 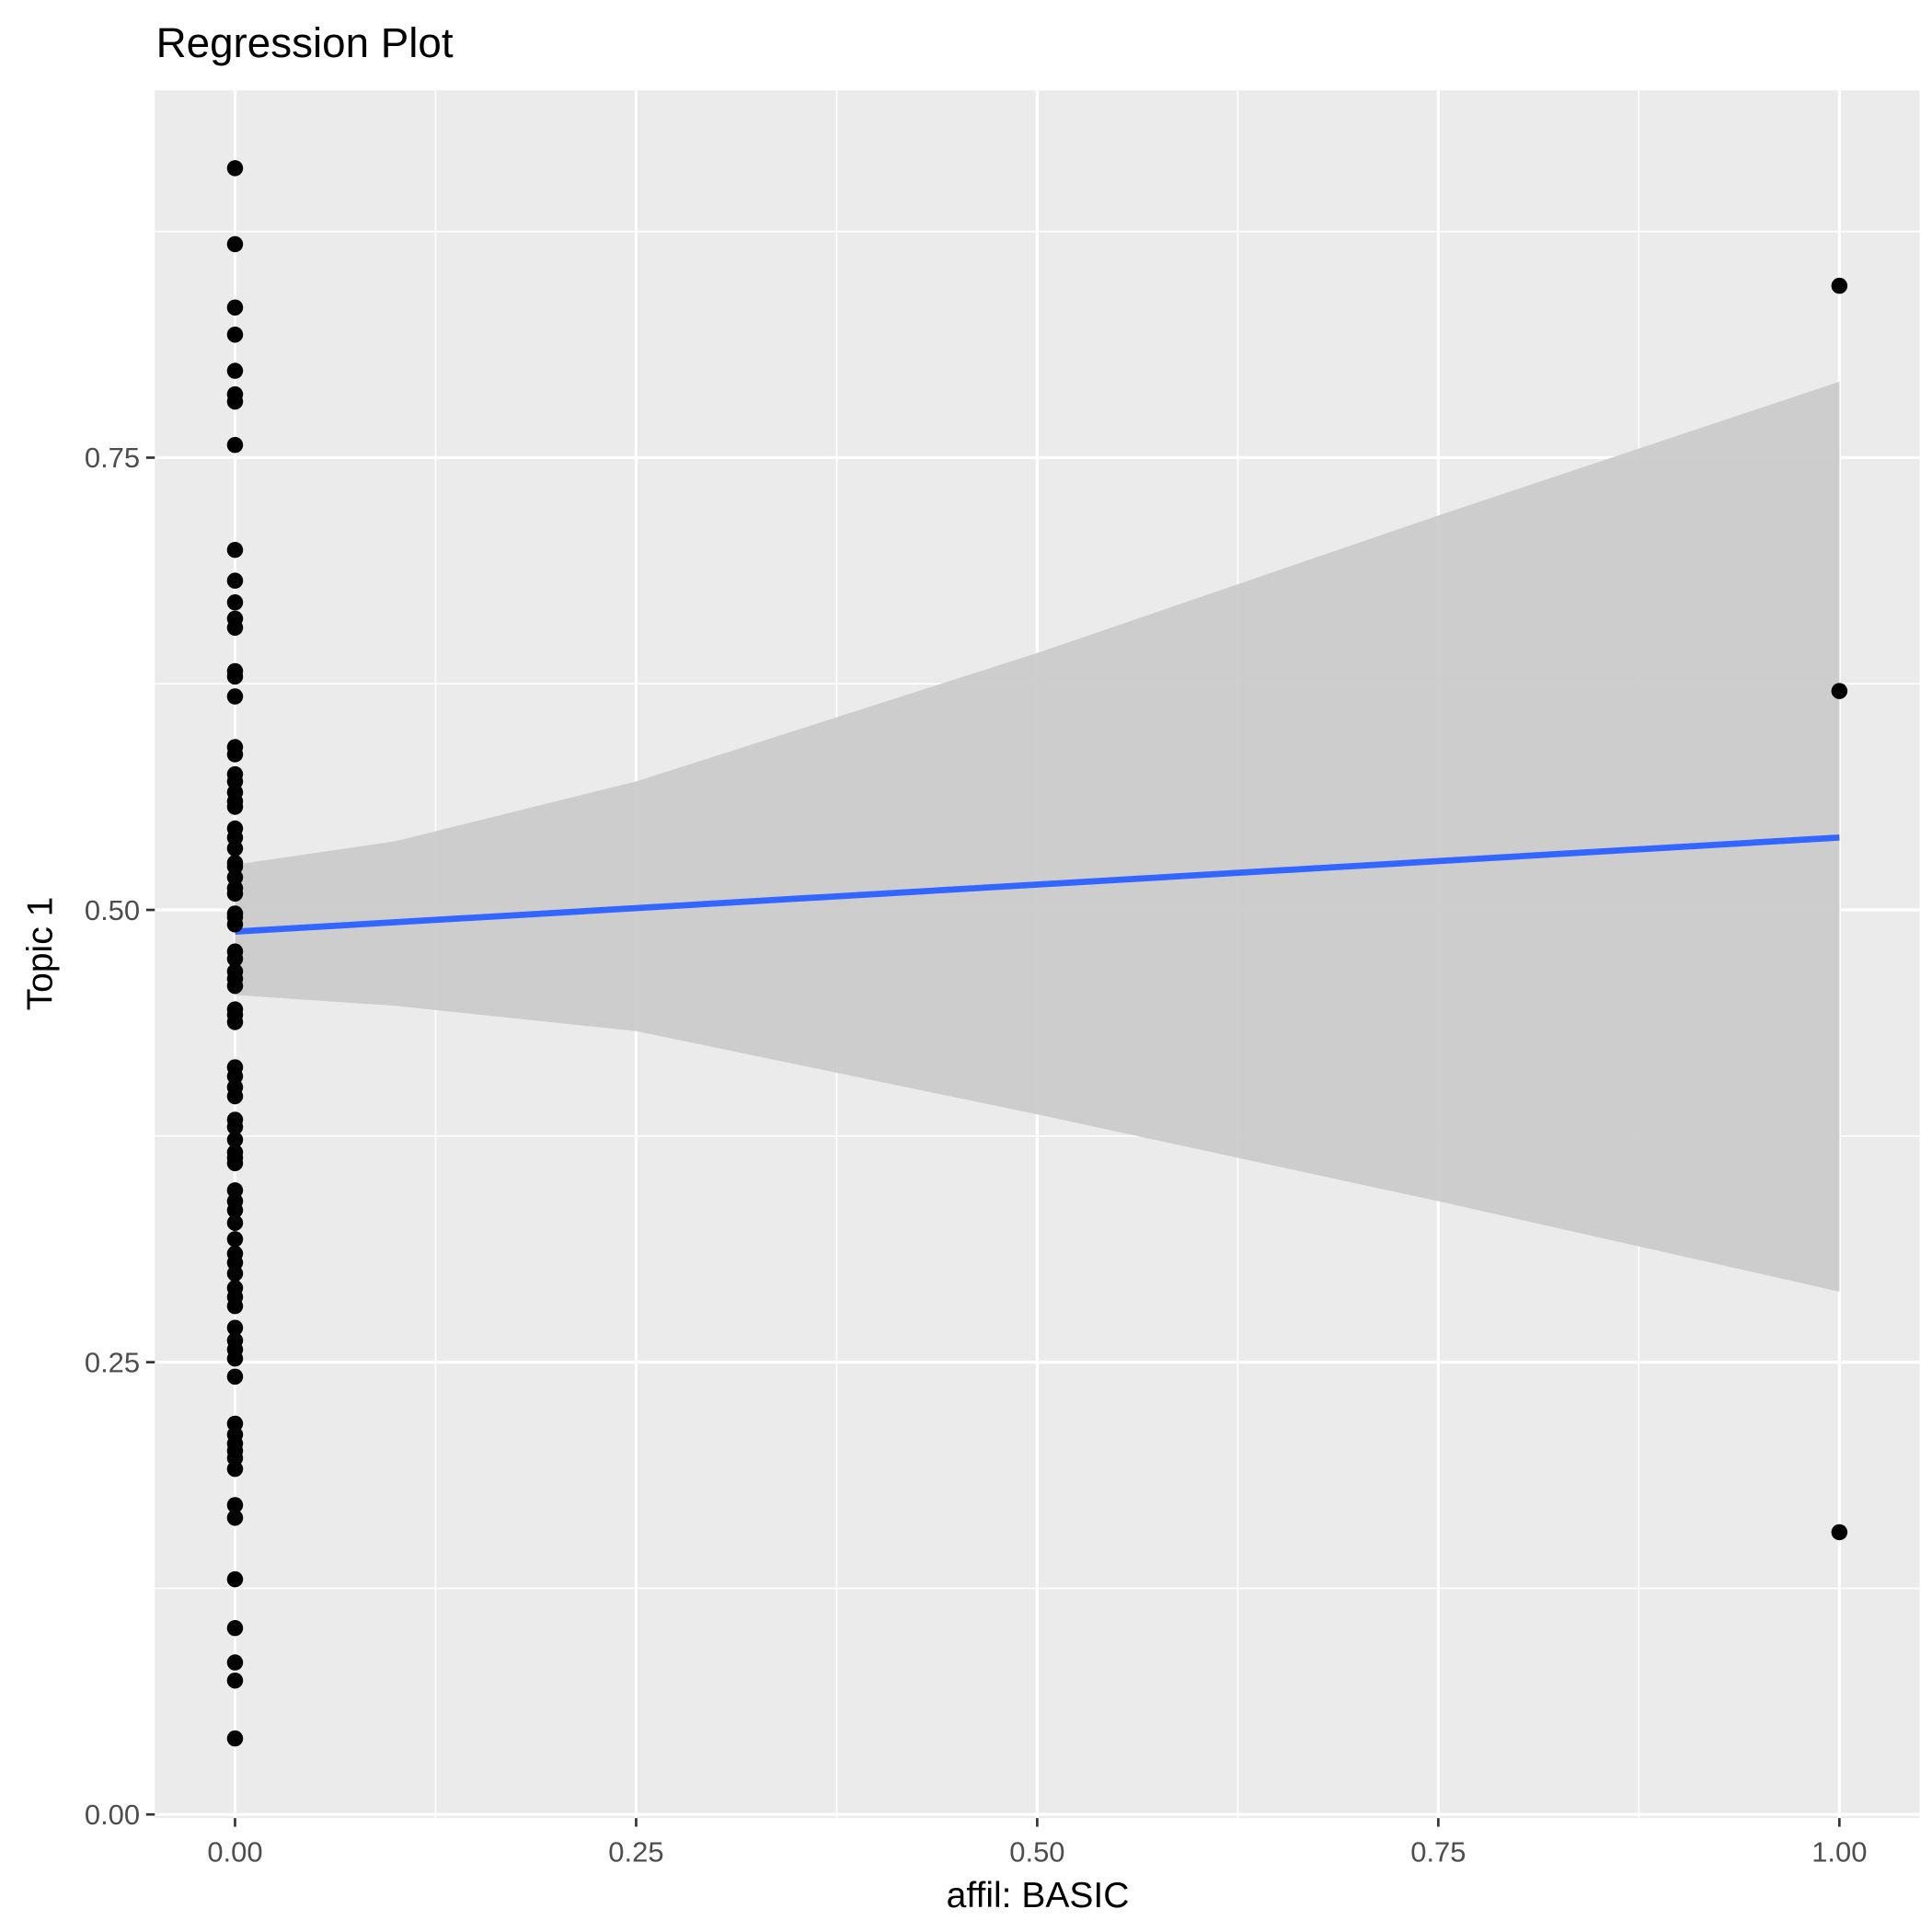 What do you see at coordinates (635, 1851) in the screenshot?
I see `x-tick-label: 0.25` at bounding box center [635, 1851].